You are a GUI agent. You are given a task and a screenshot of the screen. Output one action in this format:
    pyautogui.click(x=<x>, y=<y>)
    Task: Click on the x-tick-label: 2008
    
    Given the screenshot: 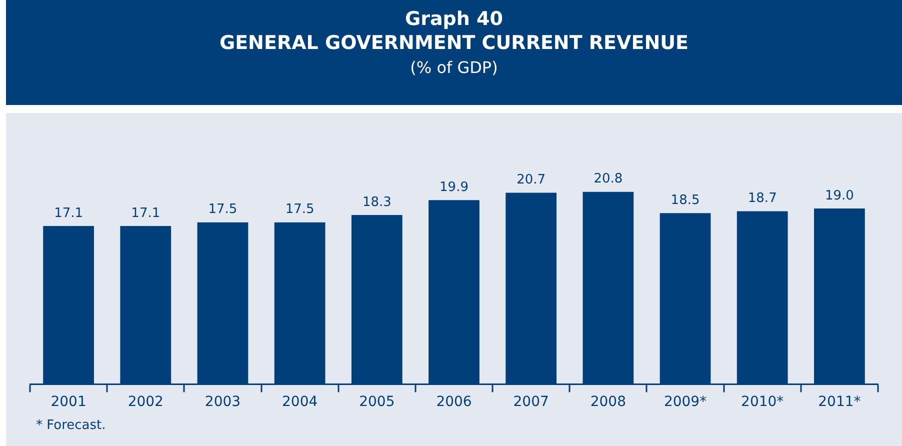 What is the action you would take?
    pyautogui.click(x=608, y=402)
    